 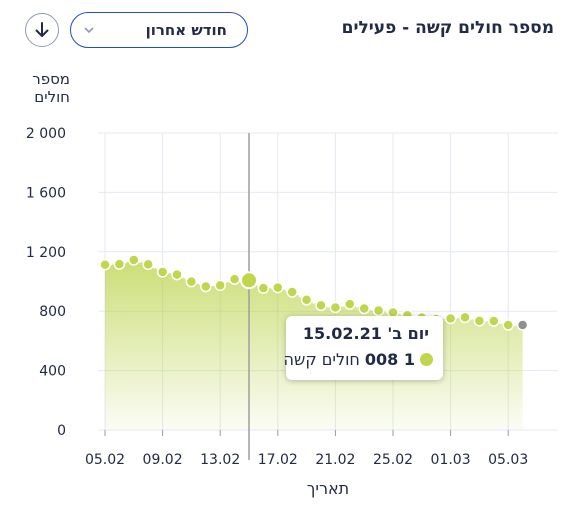 I want to click on x-tick-label: 01.03, so click(x=451, y=460).